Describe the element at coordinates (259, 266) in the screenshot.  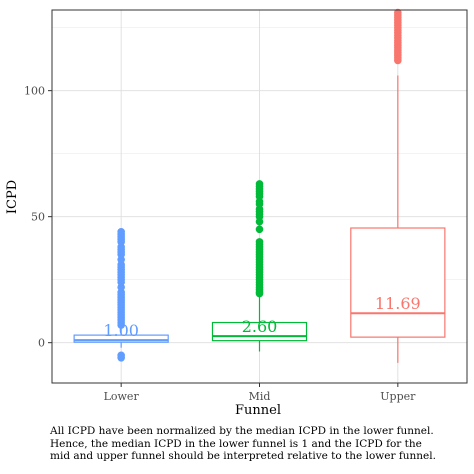
I see `box-mid` at that location.